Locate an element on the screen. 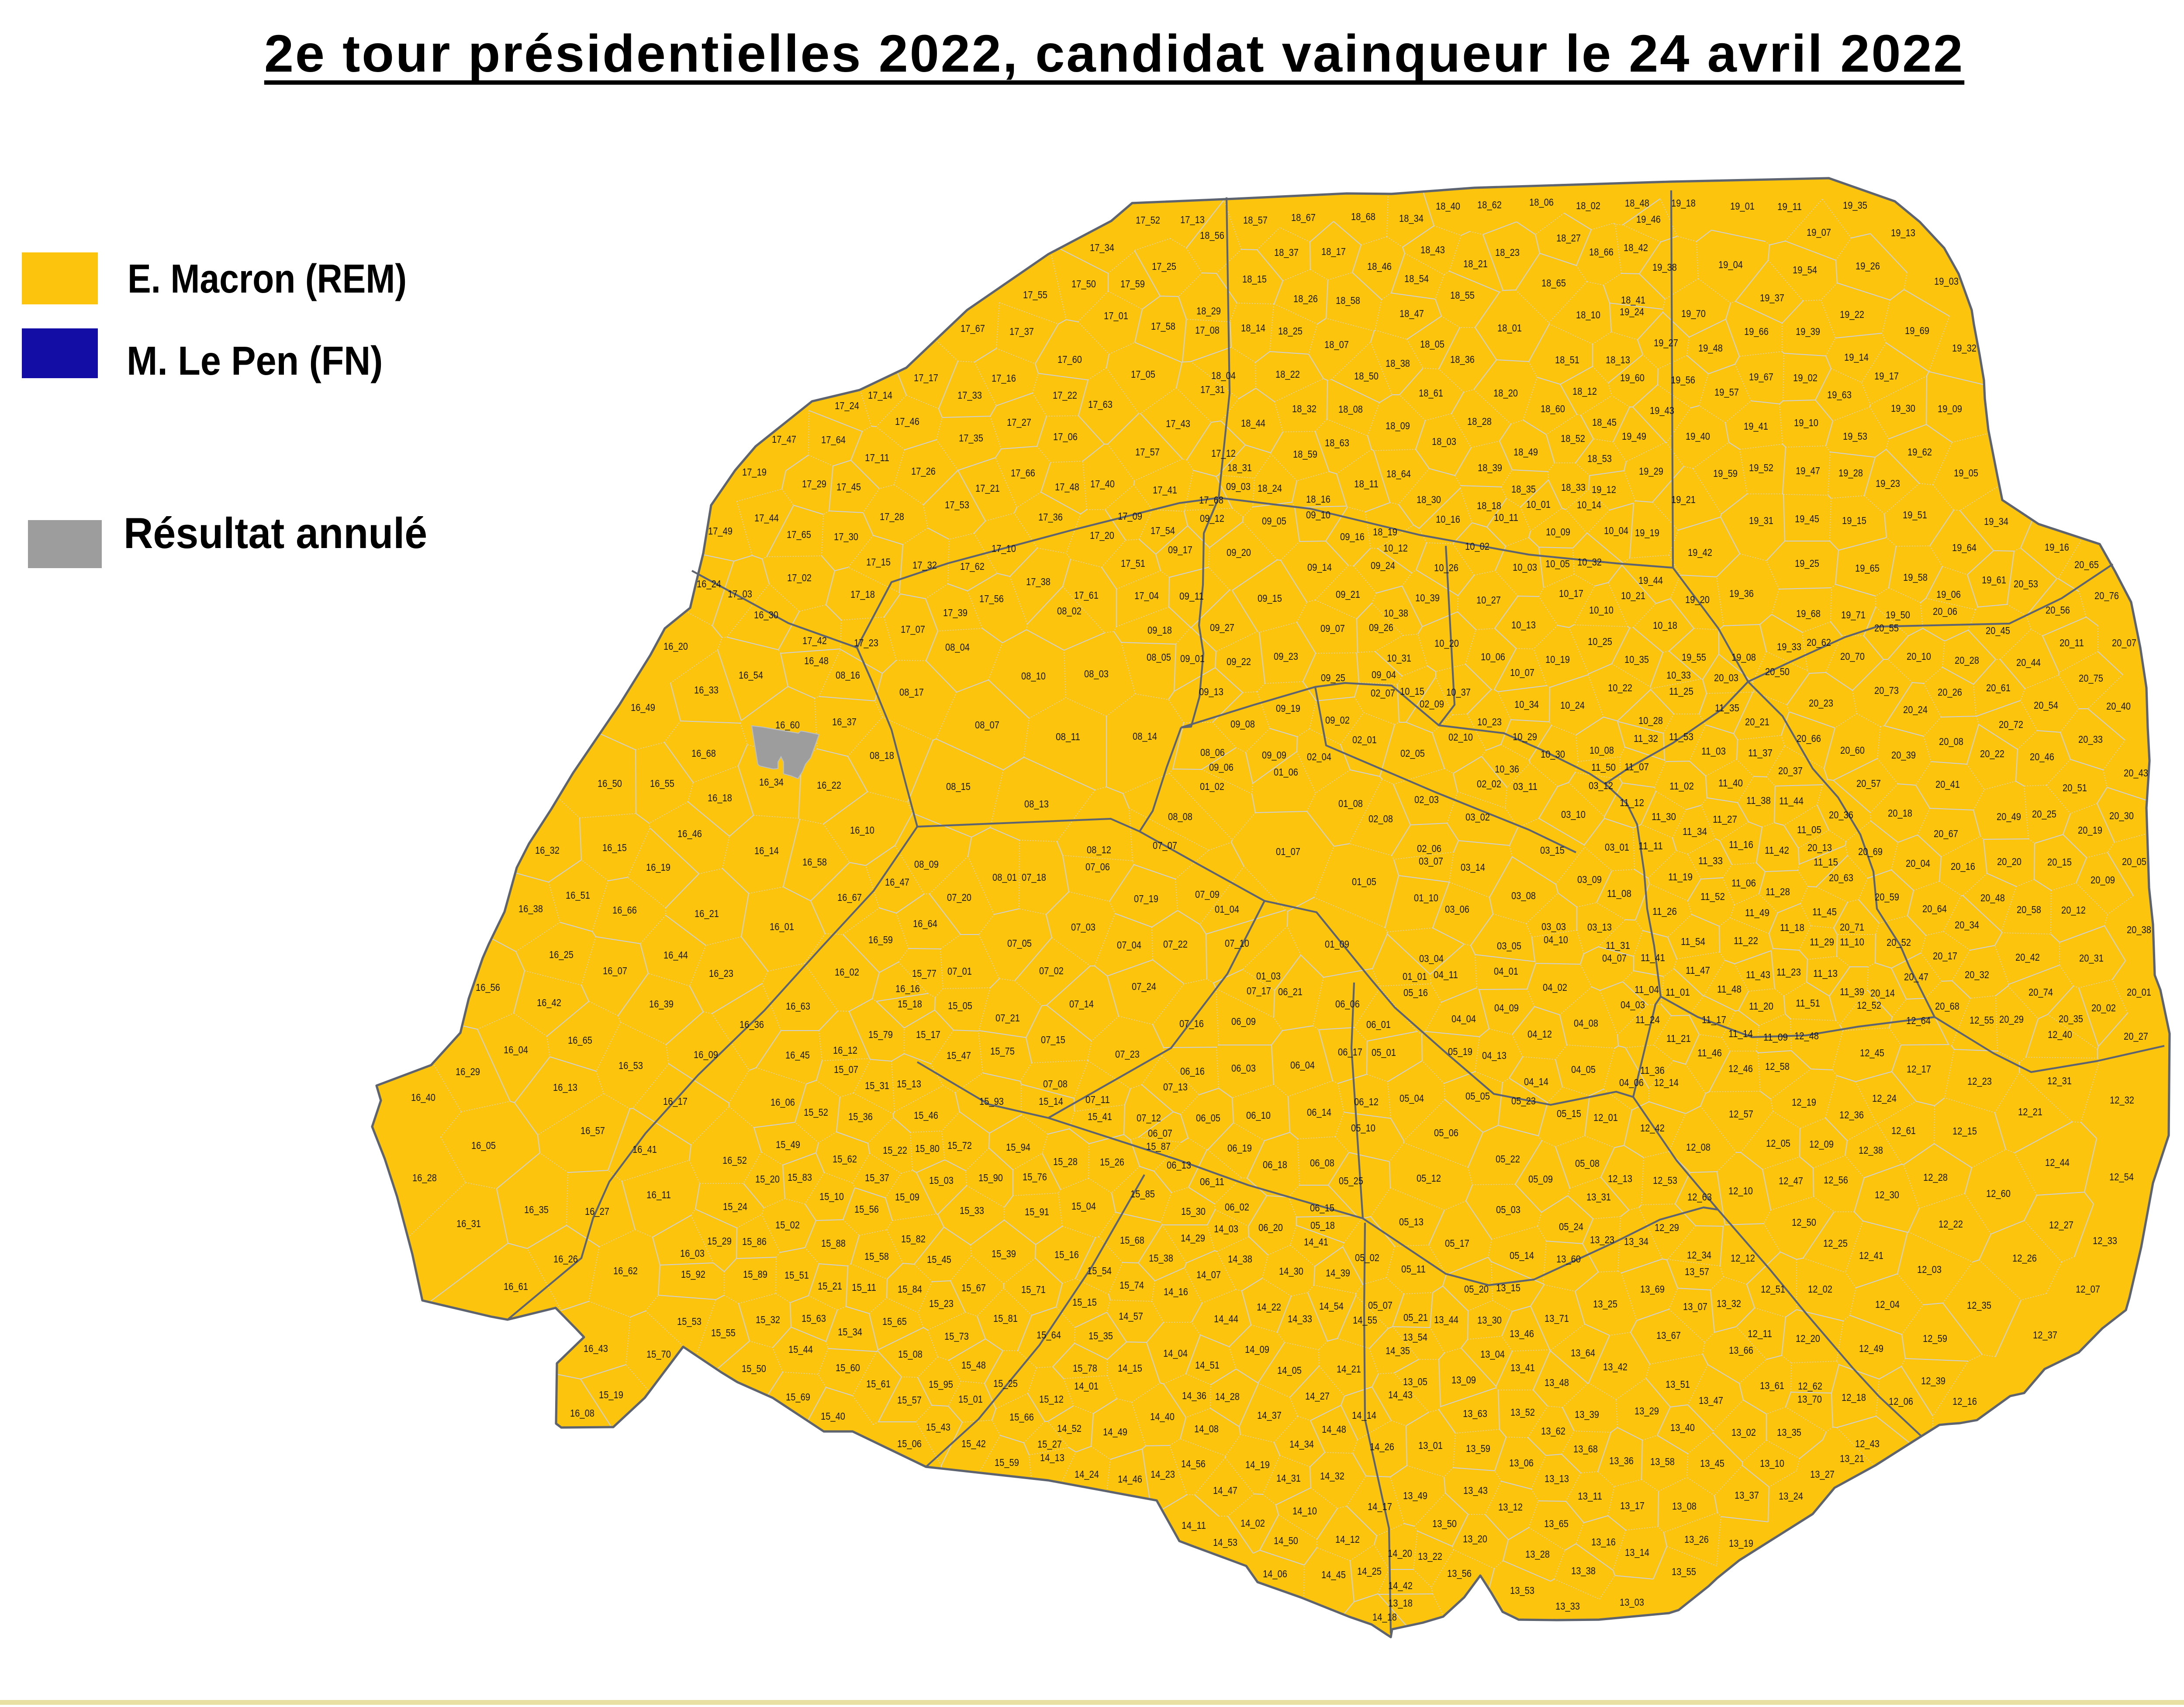  svg-text: 14_24 is located at coordinates (1087, 1474).